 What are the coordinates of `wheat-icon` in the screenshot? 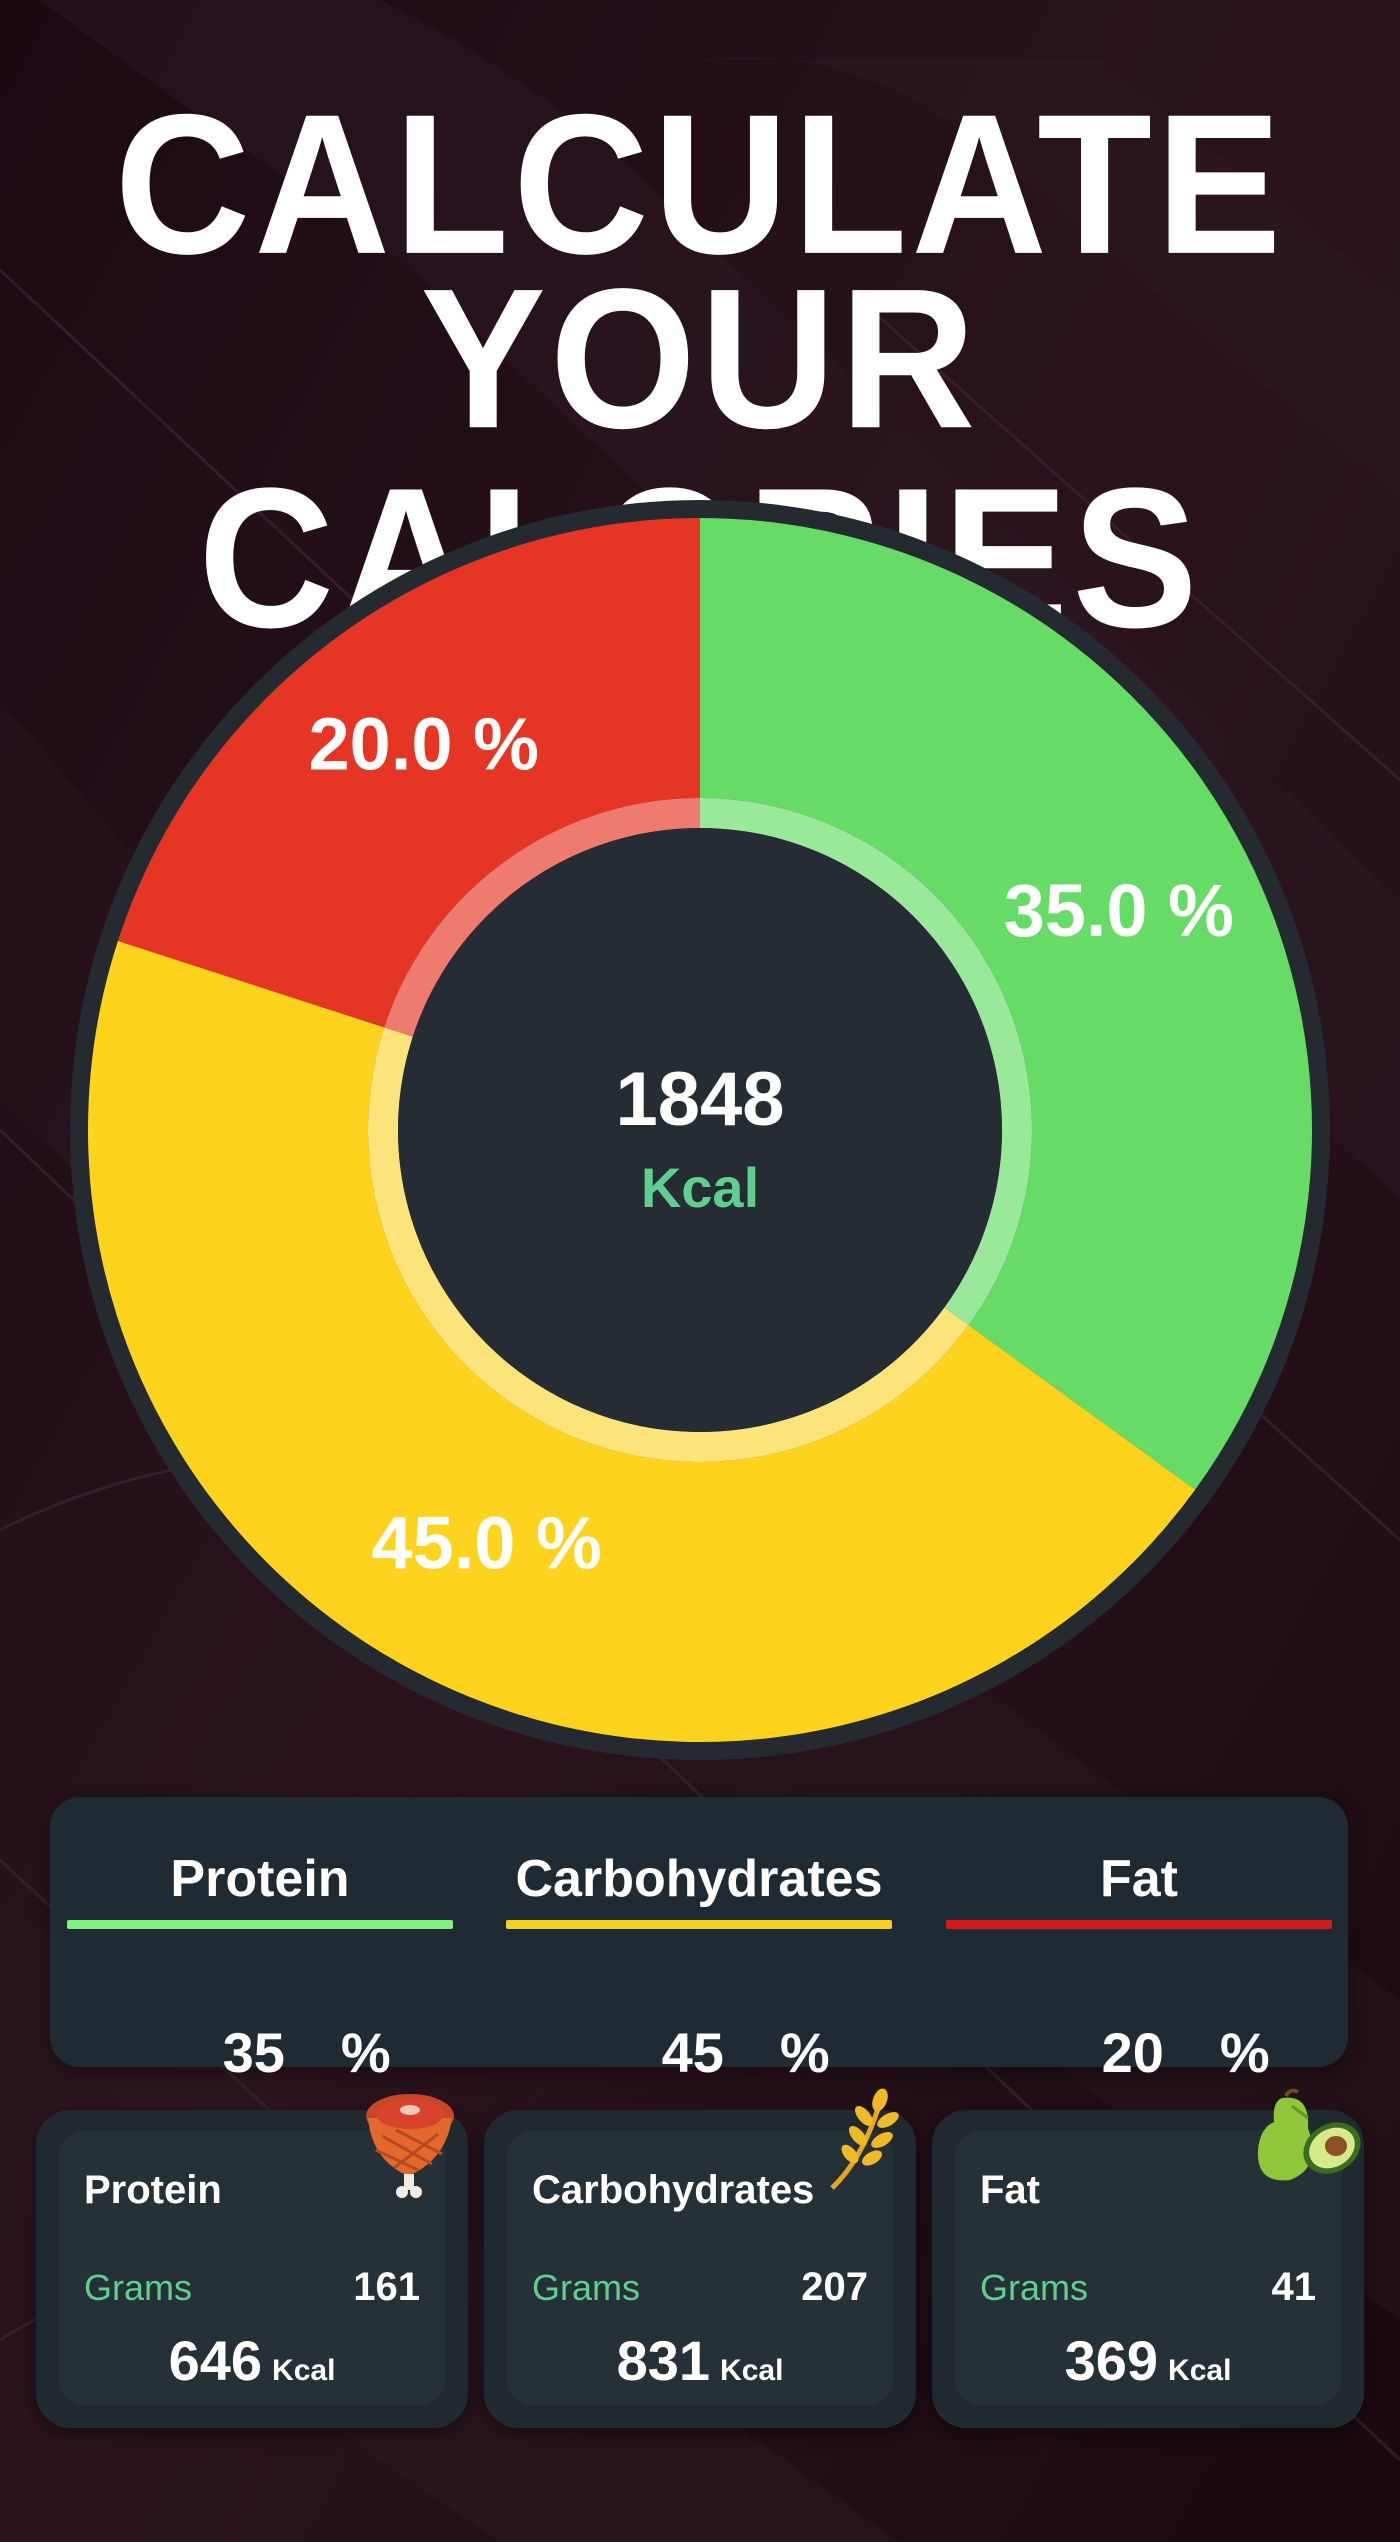 It's located at (864, 2139).